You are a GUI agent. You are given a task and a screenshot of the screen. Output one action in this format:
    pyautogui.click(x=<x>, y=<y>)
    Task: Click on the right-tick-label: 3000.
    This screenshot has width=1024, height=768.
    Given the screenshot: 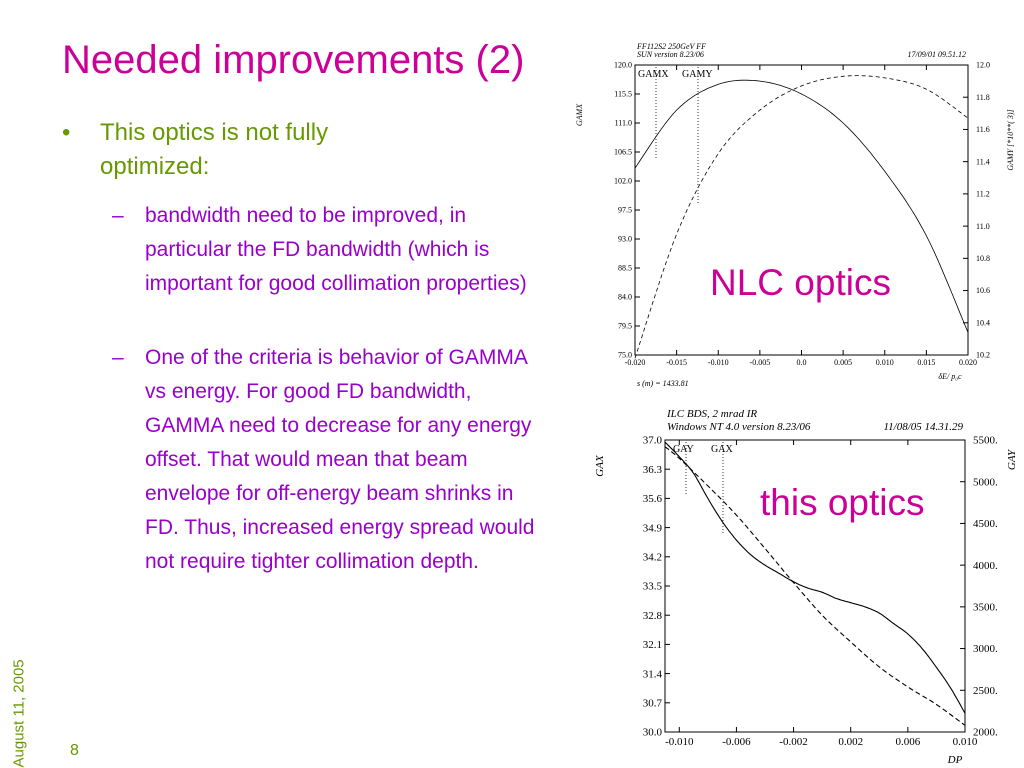 What is the action you would take?
    pyautogui.click(x=985, y=649)
    